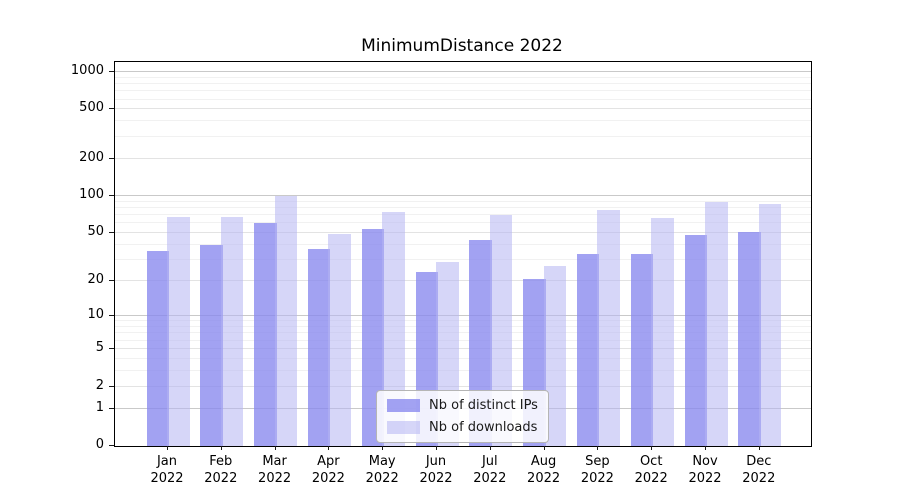 Image resolution: width=900 pixels, height=500 pixels. Describe the element at coordinates (275, 448) in the screenshot. I see `x-tick-mar` at that location.